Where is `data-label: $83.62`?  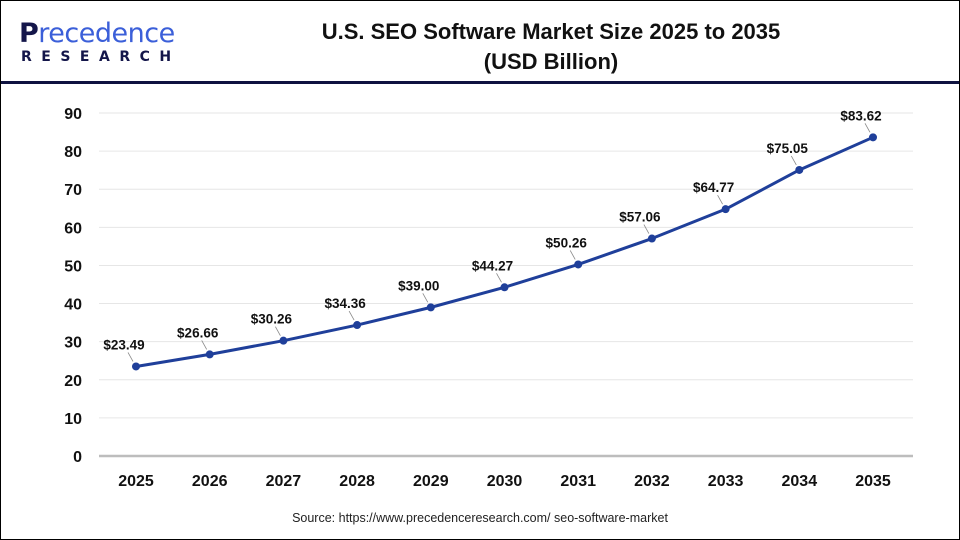 data-label: $83.62 is located at coordinates (860, 115).